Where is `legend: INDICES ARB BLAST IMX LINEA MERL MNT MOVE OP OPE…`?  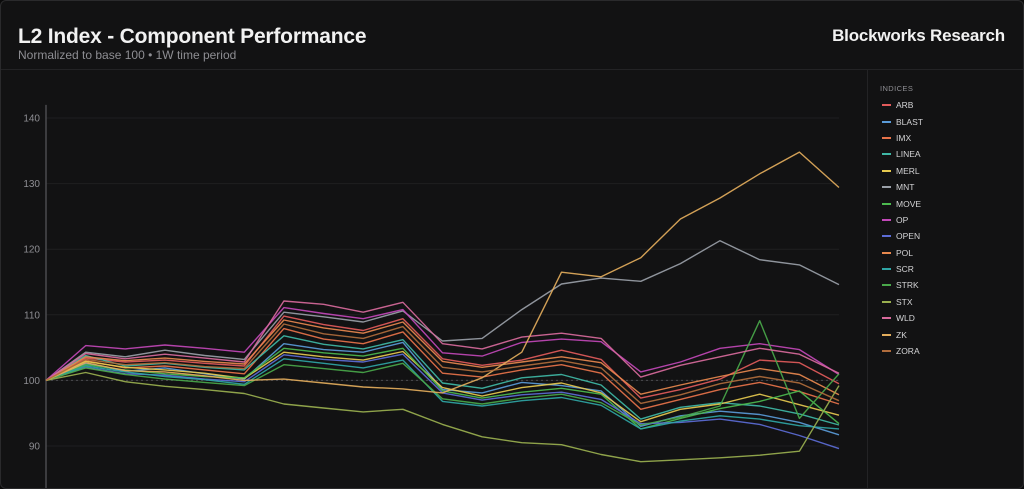
legend: INDICES ARB BLAST IMX LINEA MERL MNT MOVE OP OPE… is located at coordinates (945, 279).